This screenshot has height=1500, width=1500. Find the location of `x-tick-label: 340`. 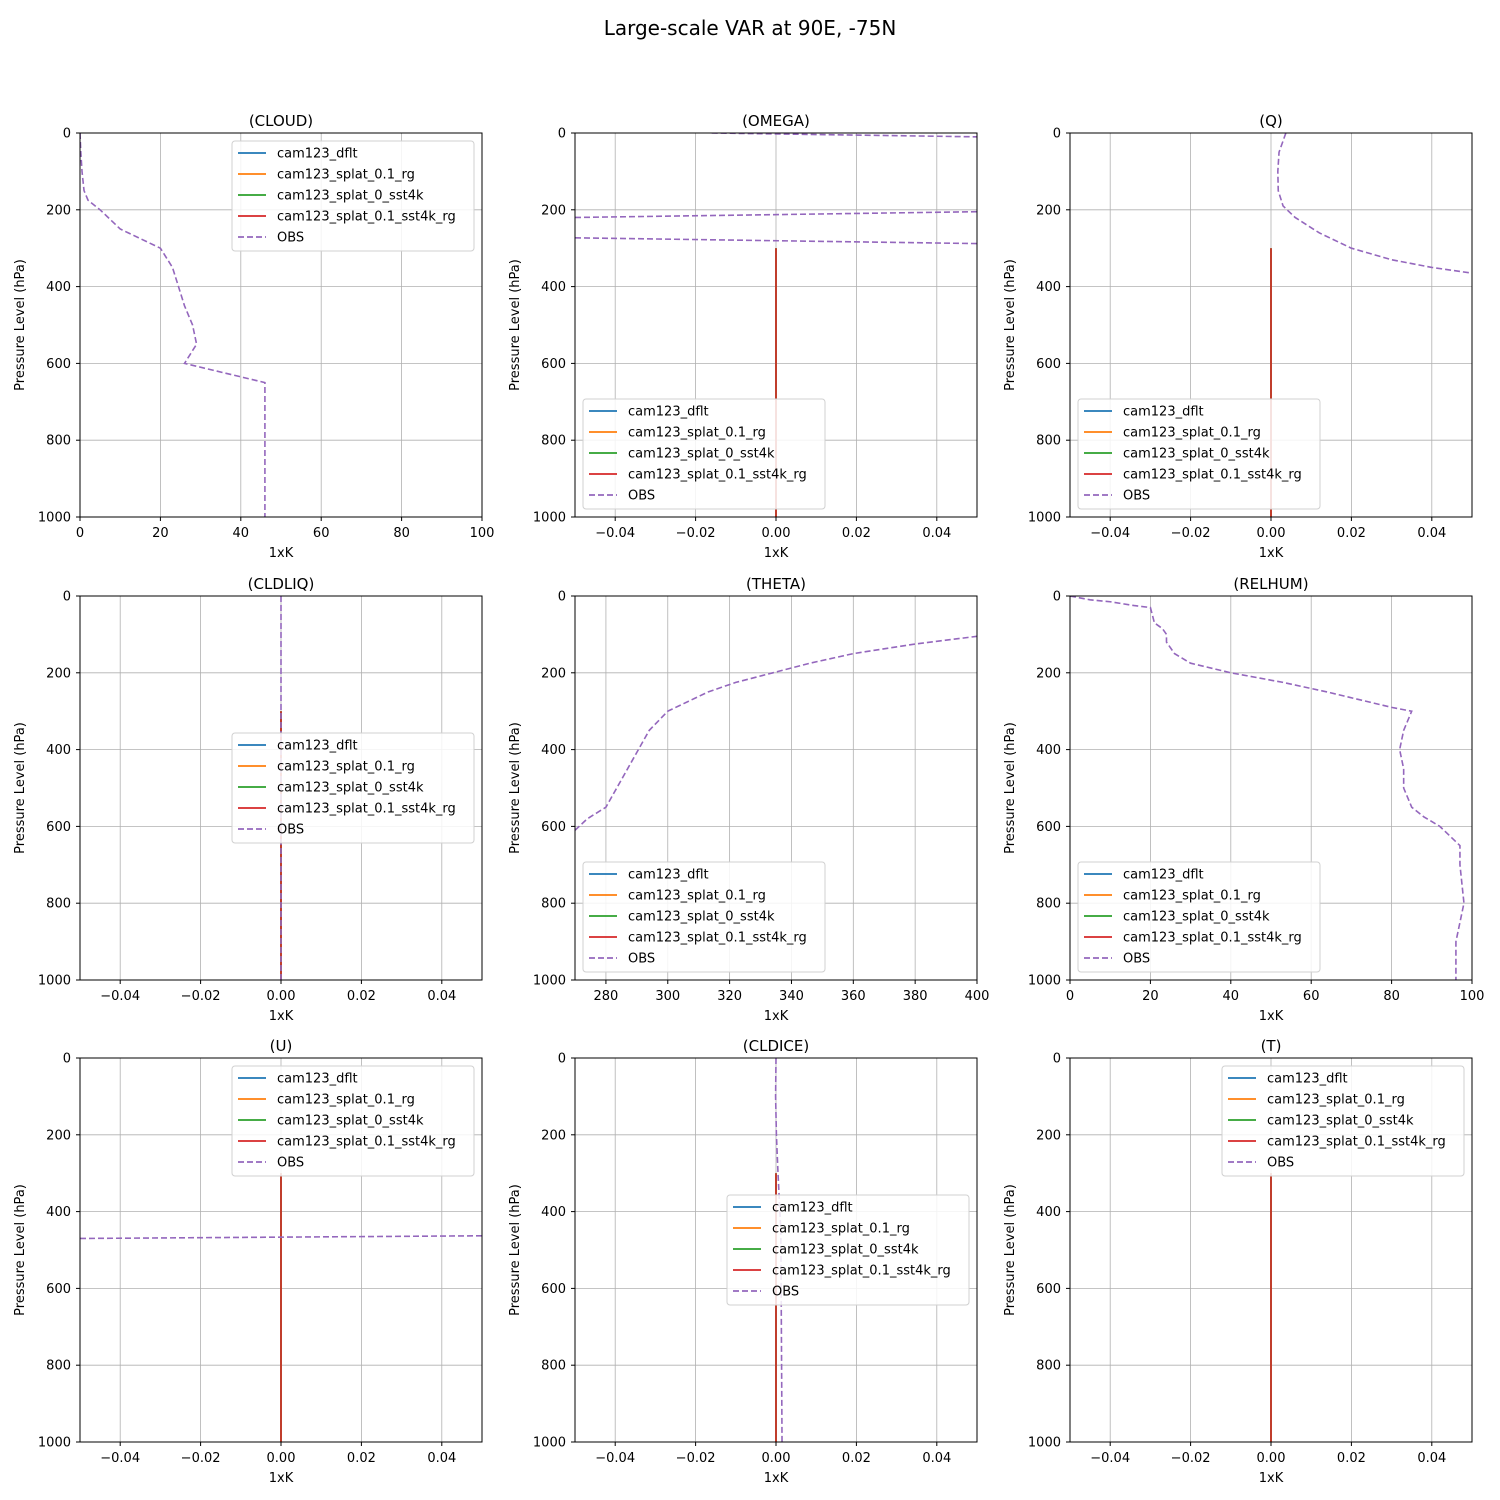

x-tick-label: 340 is located at coordinates (791, 996).